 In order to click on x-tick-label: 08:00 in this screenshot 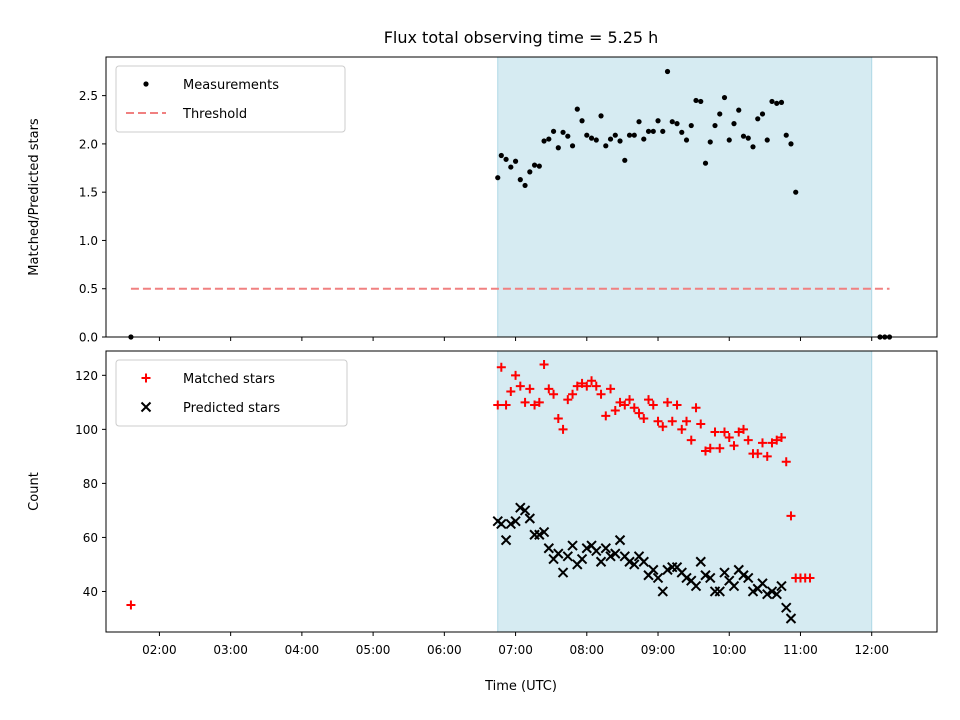, I will do `click(586, 650)`.